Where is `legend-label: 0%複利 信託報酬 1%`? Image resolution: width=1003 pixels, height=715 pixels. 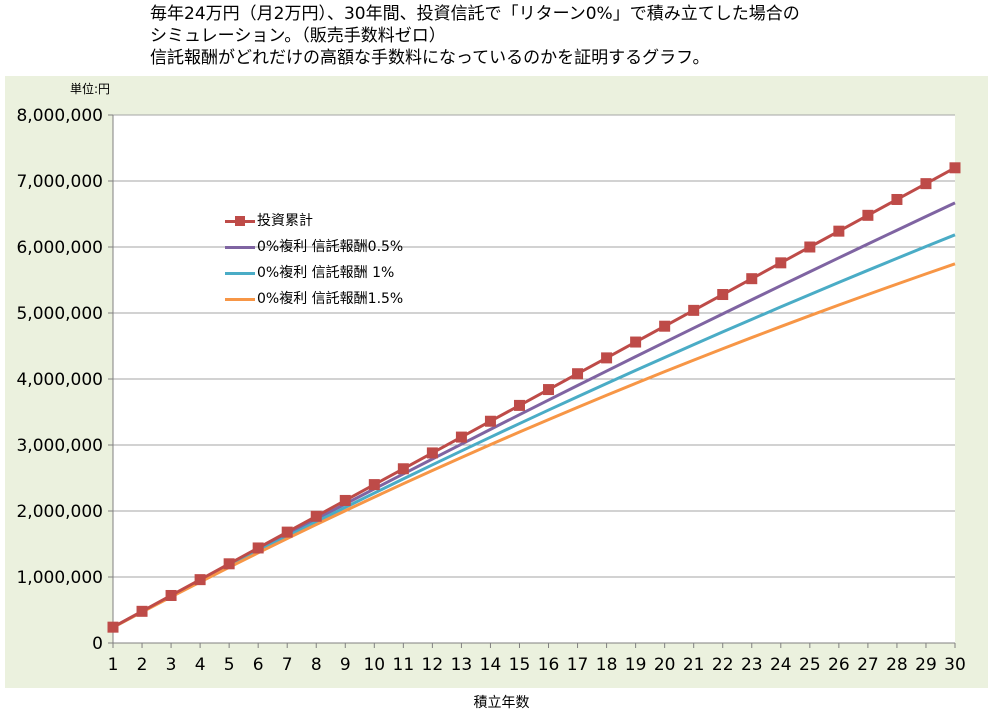
legend-label: 0%複利 信託報酬 1% is located at coordinates (326, 273).